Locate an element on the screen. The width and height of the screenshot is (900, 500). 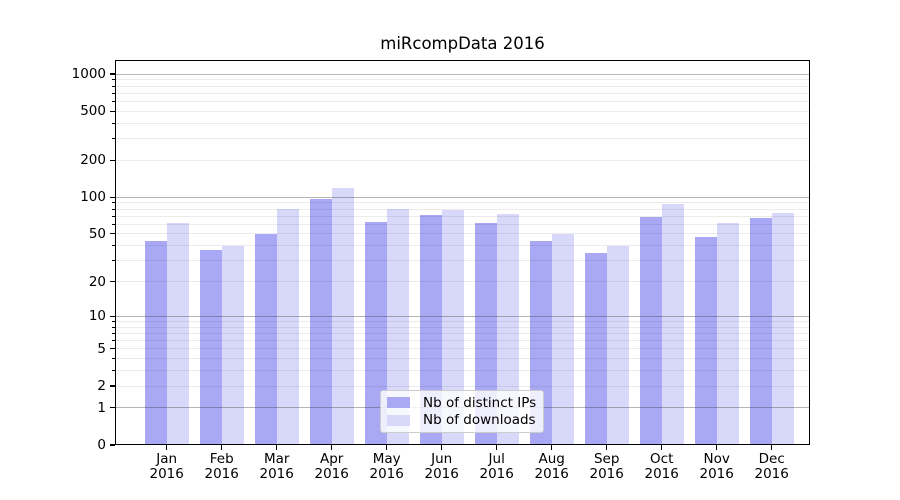
bar-nb-of-downloads-sep is located at coordinates (617, 345).